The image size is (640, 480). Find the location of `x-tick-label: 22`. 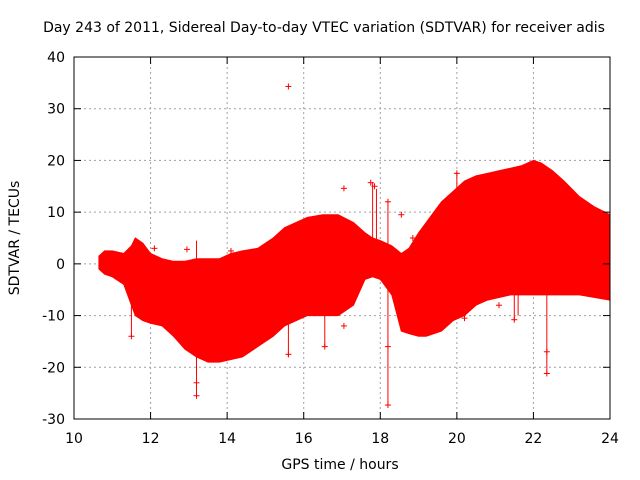

x-tick-label: 22 is located at coordinates (534, 439).